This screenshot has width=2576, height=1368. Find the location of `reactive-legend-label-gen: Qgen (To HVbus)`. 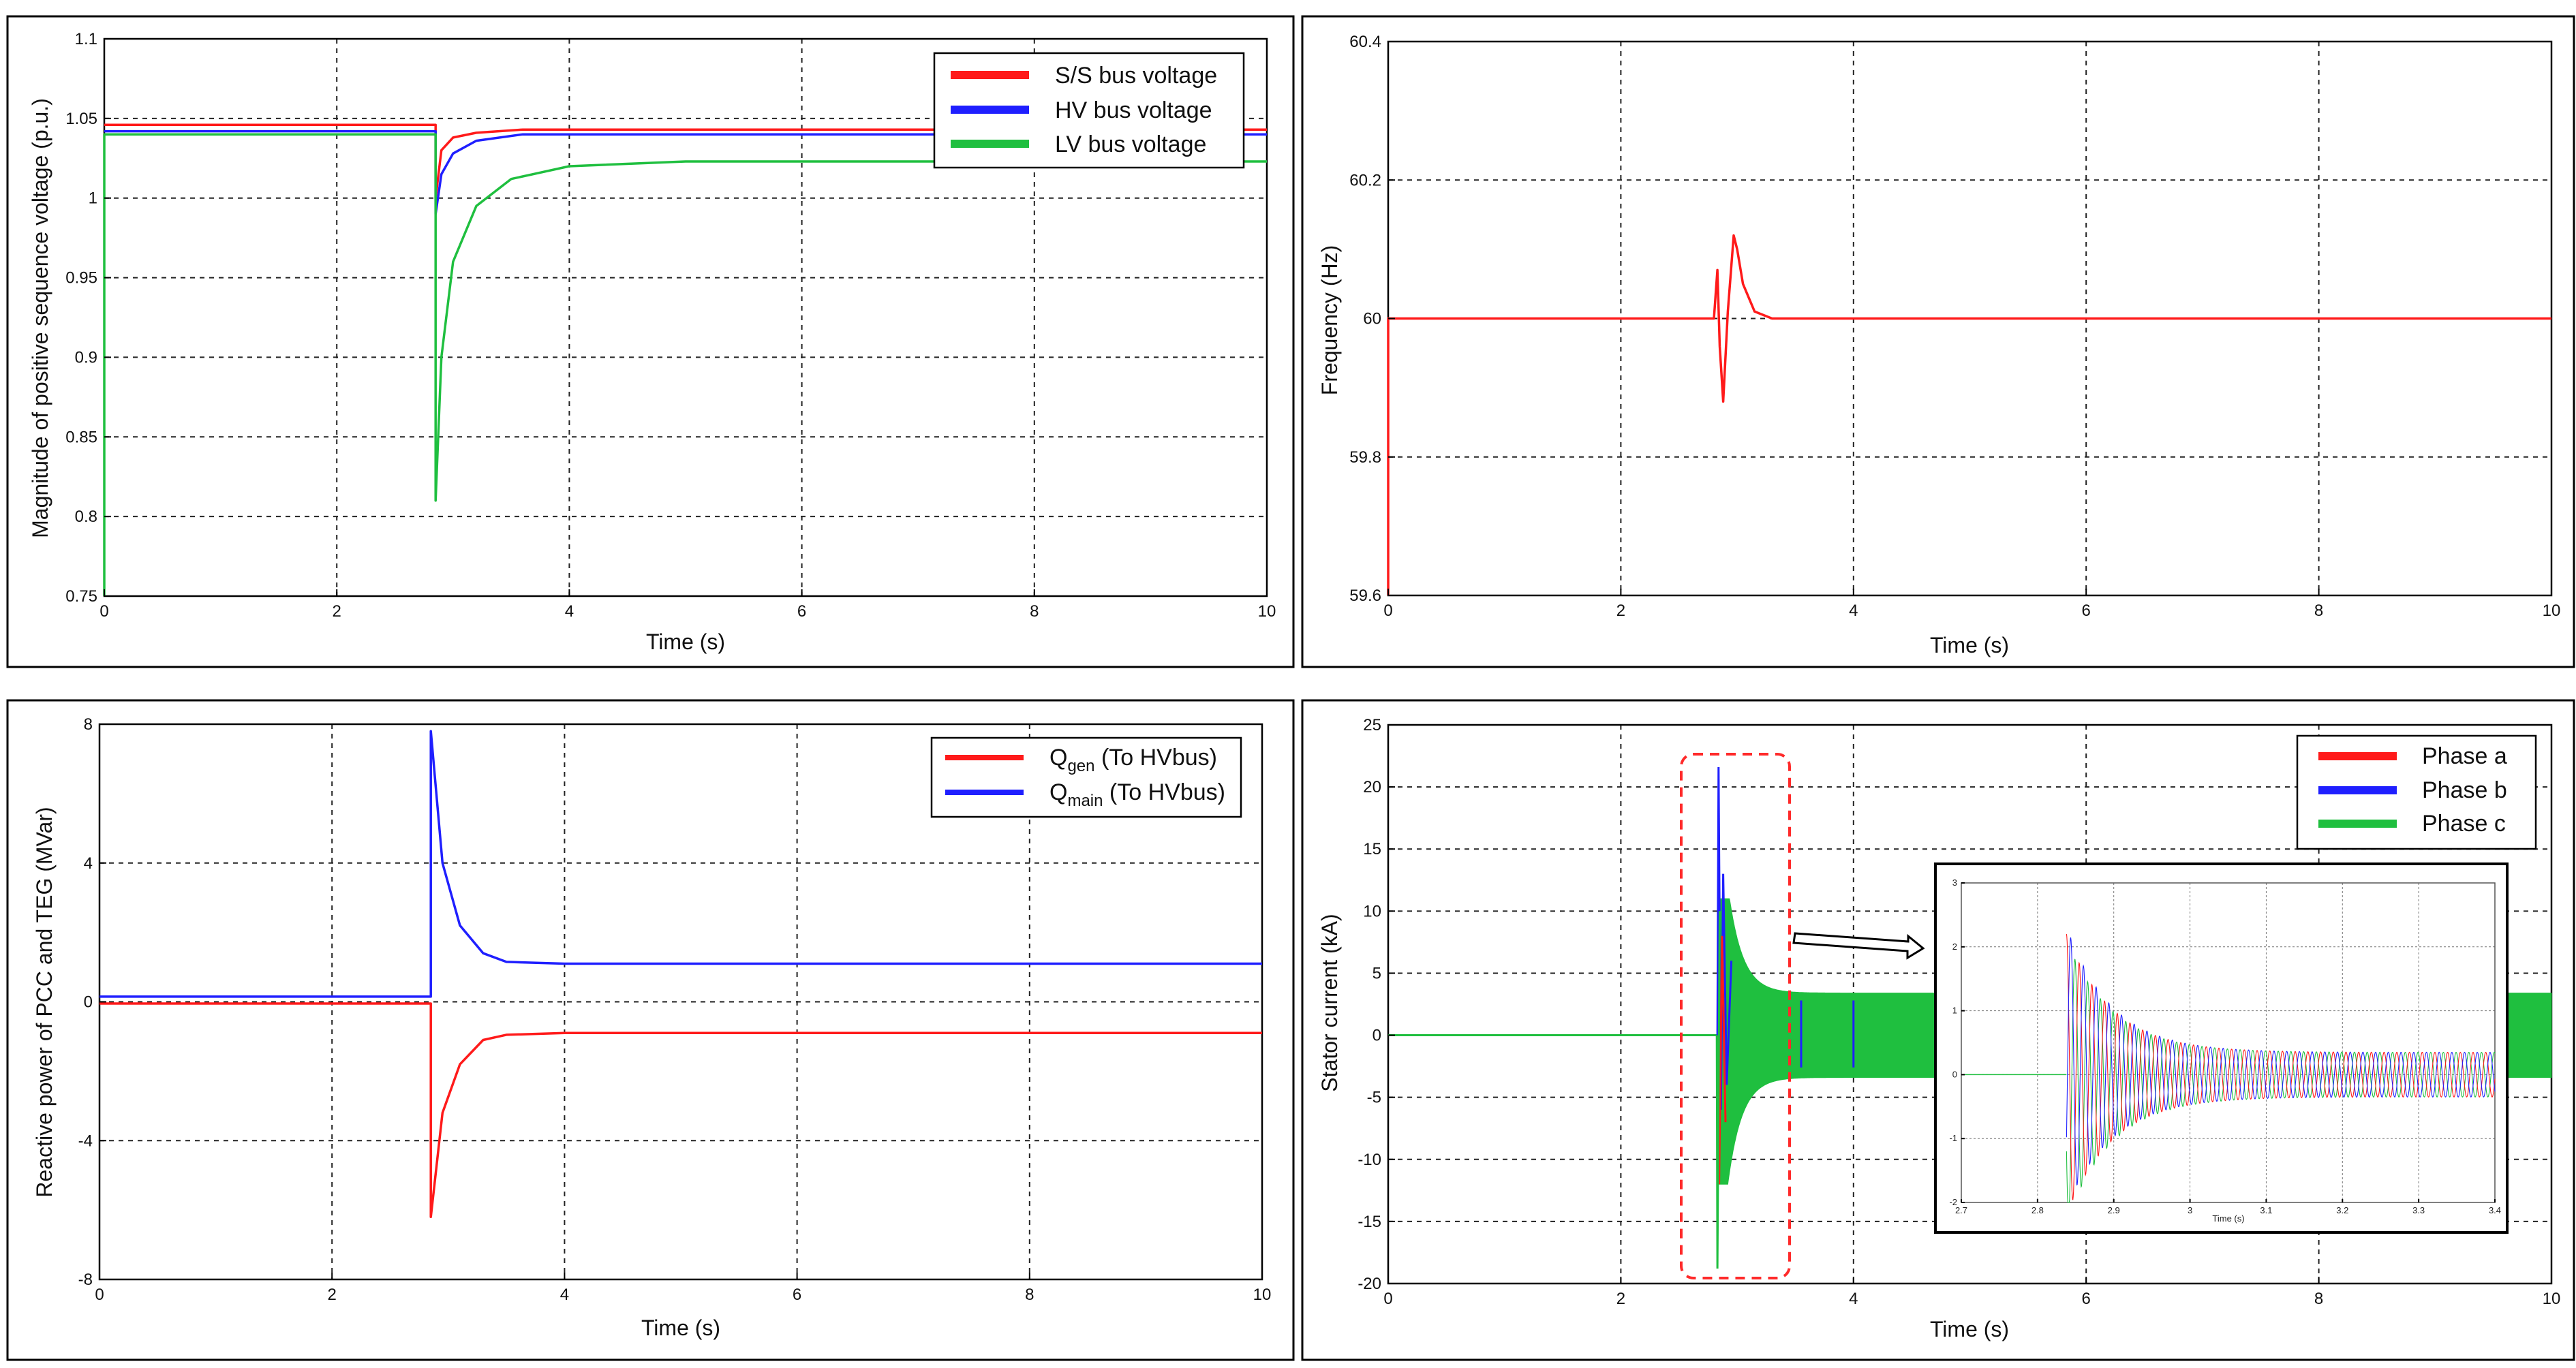

reactive-legend-label-gen: Qgen (To HVbus) is located at coordinates (1133, 760).